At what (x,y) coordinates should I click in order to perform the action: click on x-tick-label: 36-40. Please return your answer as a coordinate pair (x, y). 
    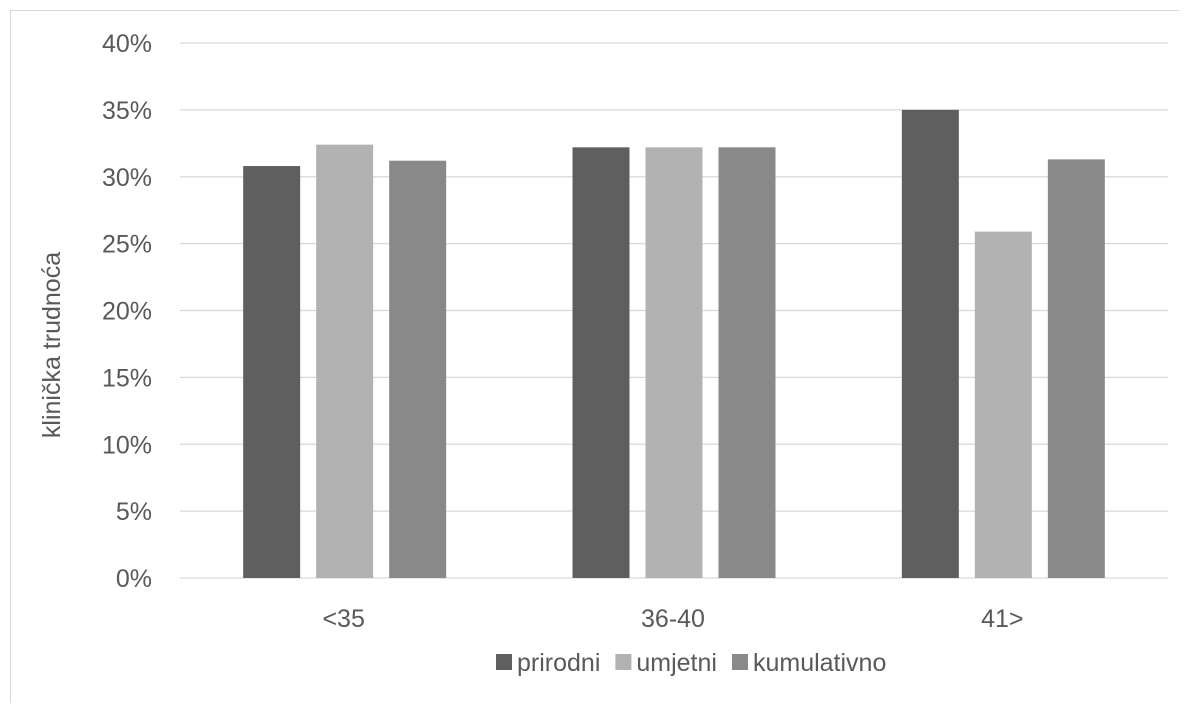
    Looking at the image, I should click on (673, 619).